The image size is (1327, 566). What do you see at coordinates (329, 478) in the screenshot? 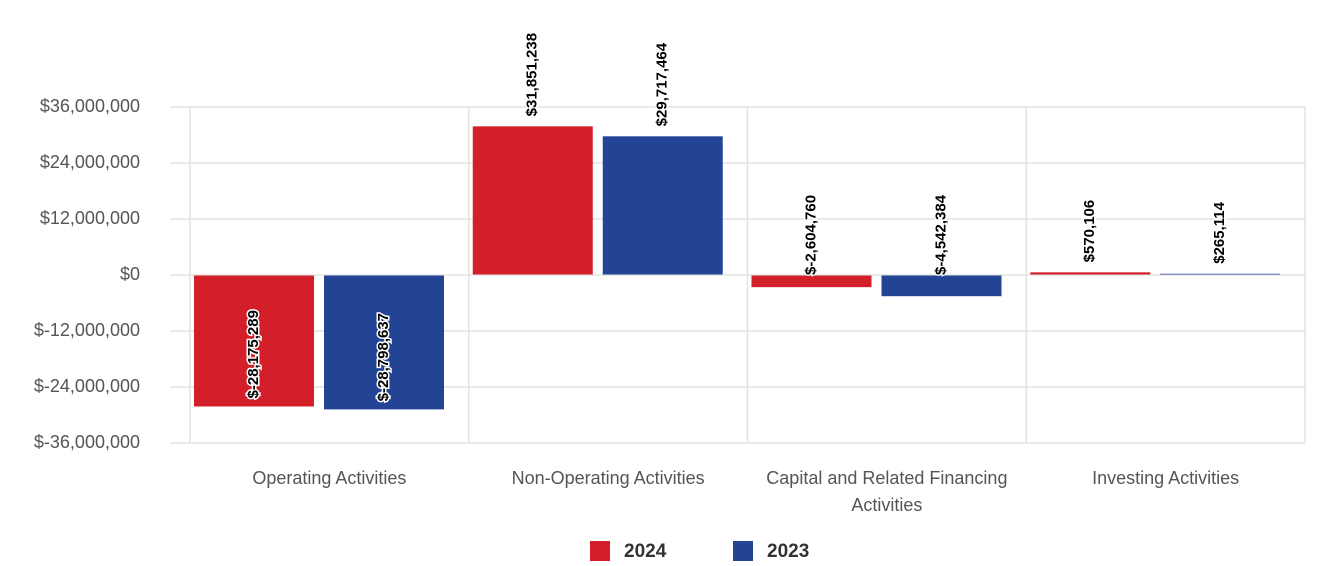
I see `x-tick-label: Operating Activities` at bounding box center [329, 478].